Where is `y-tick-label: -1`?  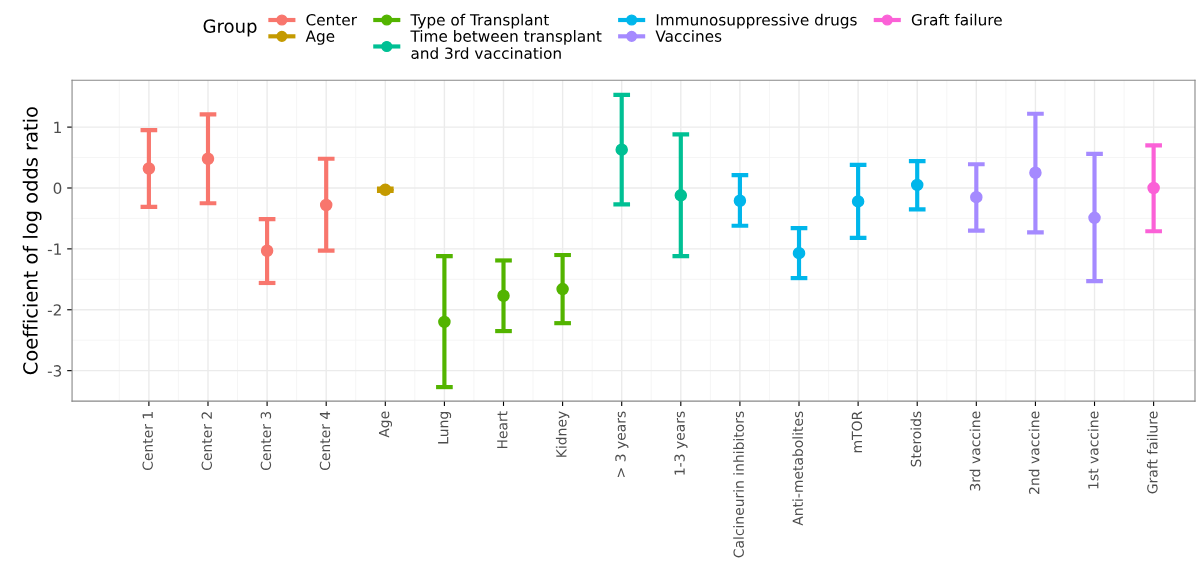 y-tick-label: -1 is located at coordinates (54, 249).